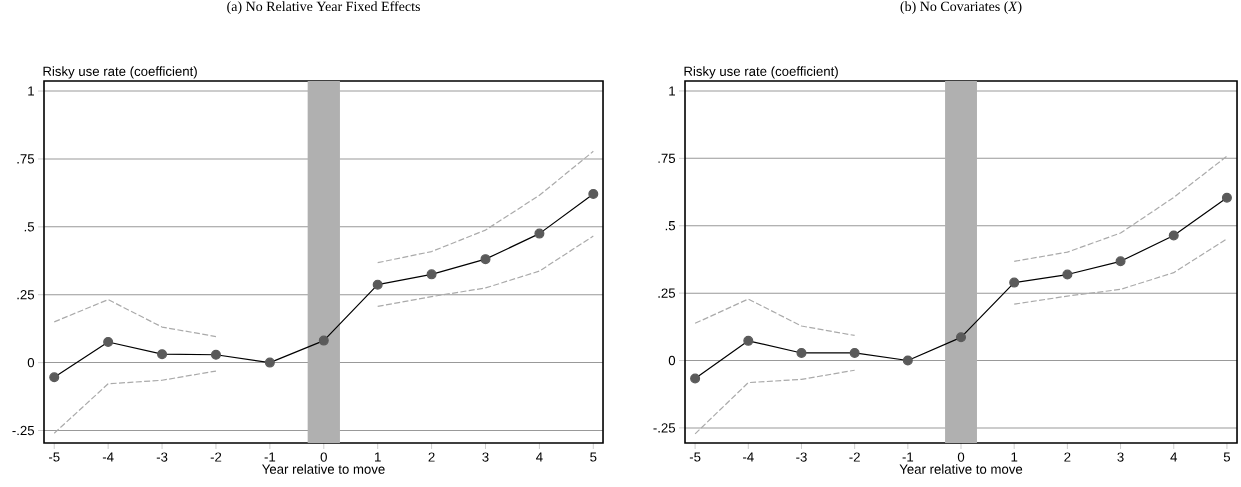 Image resolution: width=1241 pixels, height=487 pixels. I want to click on chart-title: (a) No Relative Year Fixed Effects, so click(323, 7).